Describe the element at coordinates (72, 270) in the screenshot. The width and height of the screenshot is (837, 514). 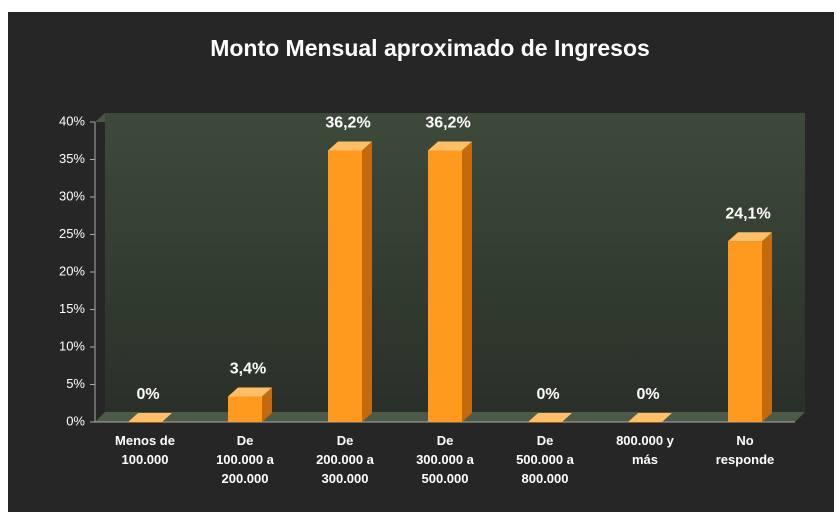
I see `y-tick-label: 20%` at that location.